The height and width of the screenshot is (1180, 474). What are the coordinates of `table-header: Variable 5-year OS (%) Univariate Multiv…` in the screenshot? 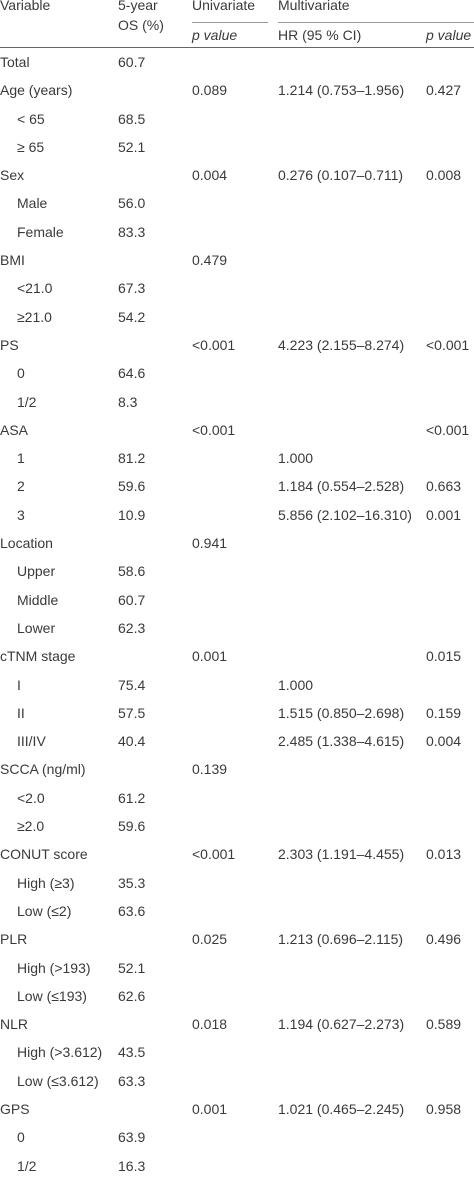 It's located at (237, 24).